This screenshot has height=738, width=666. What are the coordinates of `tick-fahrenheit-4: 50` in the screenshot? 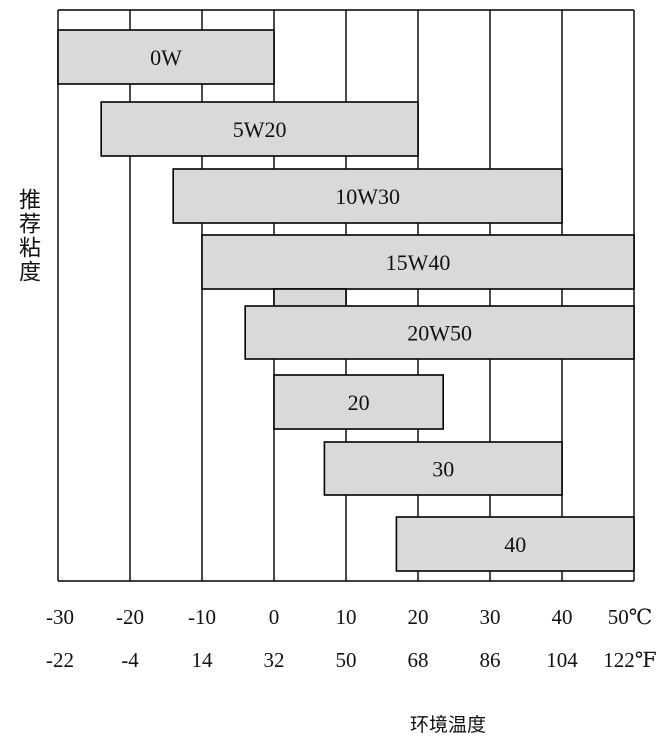 It's located at (346, 660).